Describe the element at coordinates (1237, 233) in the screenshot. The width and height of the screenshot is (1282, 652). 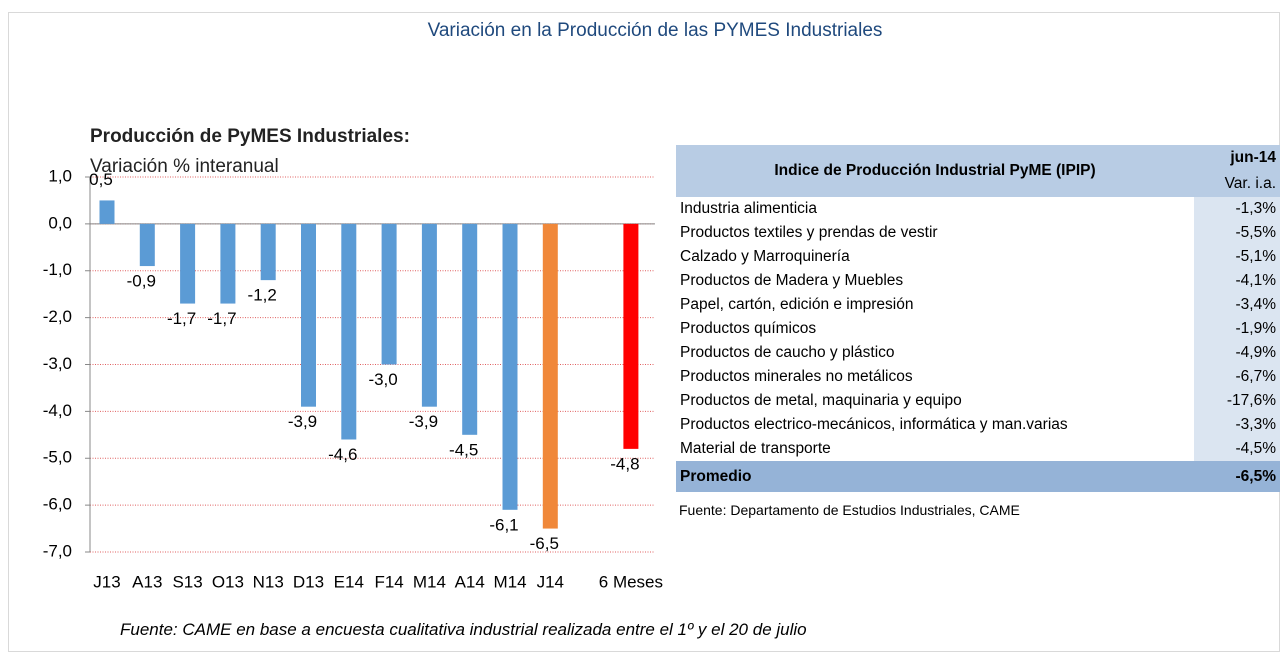
I see `row-value: -5,5%` at that location.